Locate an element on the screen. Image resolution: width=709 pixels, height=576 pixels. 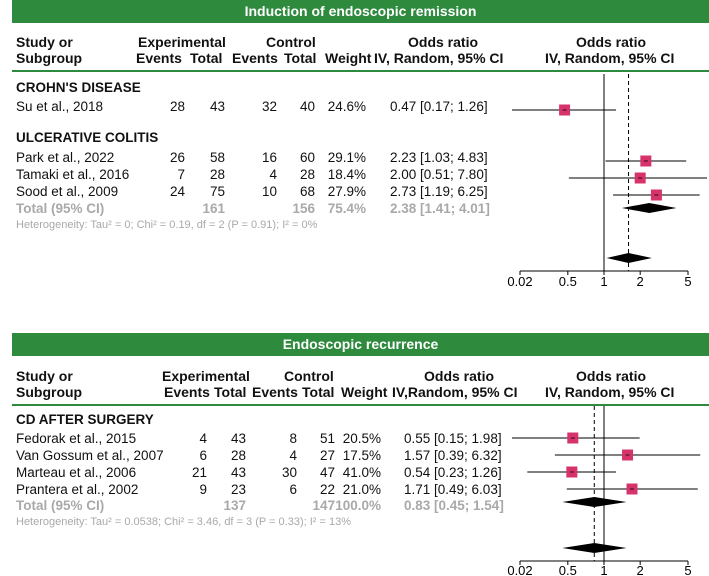
chart2-header-or-2: IV,Random, 95% CI is located at coordinates (455, 392).